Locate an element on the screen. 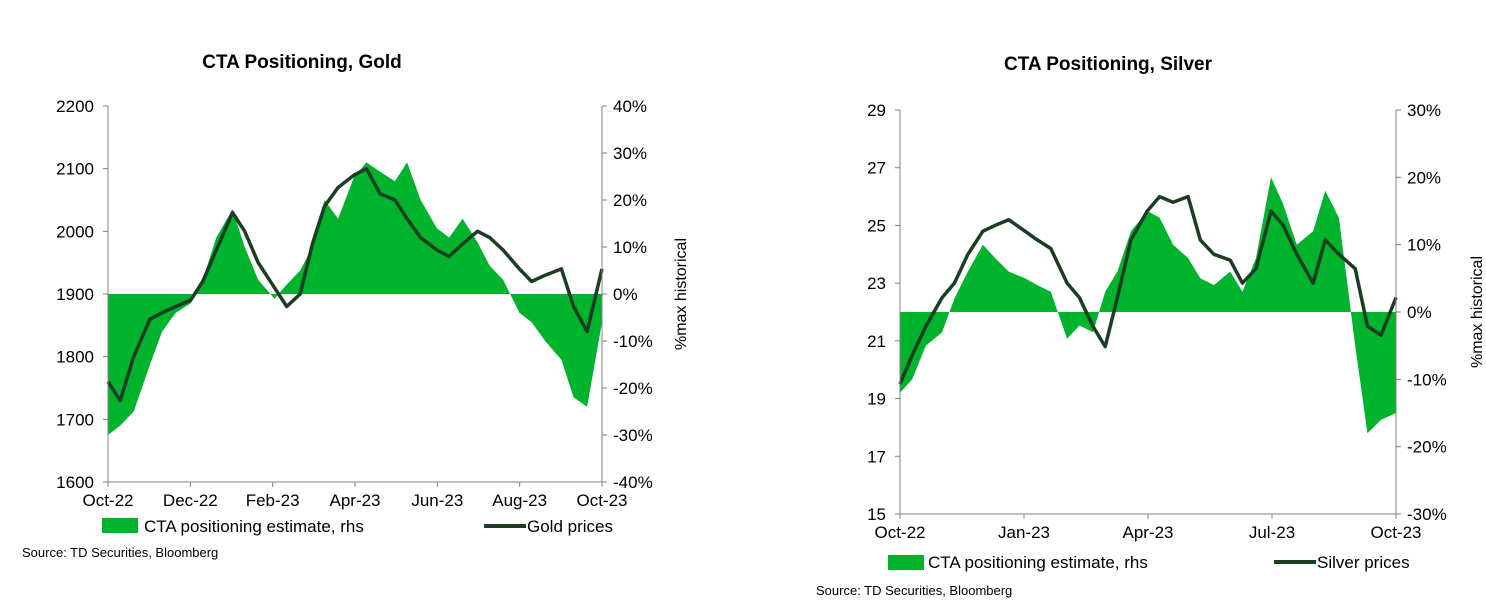  silver-left-tick-label: 21 is located at coordinates (876, 341).